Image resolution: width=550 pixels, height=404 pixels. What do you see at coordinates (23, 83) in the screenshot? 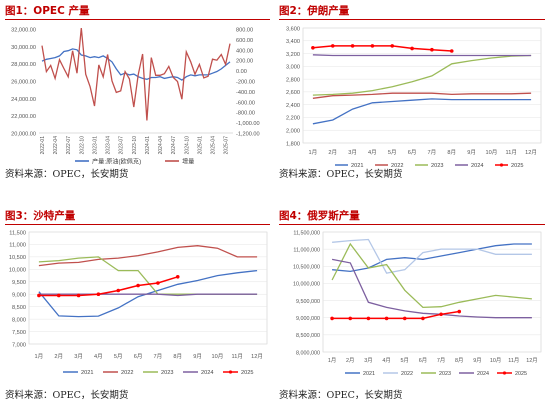
I see `y-tick-label-left: 26,000.00` at bounding box center [23, 83].